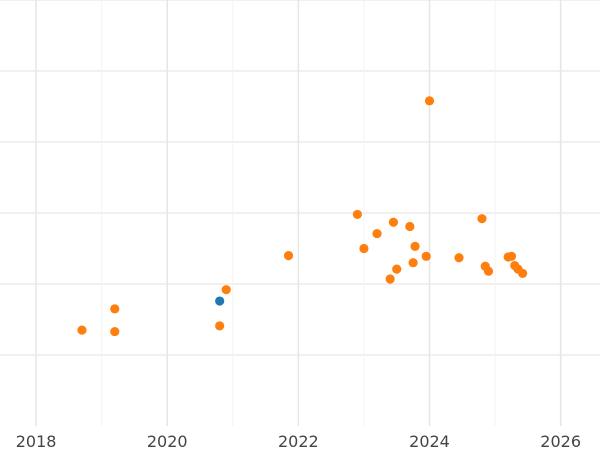 The height and width of the screenshot is (450, 600). I want to click on x-tick-label: 2018, so click(36, 441).